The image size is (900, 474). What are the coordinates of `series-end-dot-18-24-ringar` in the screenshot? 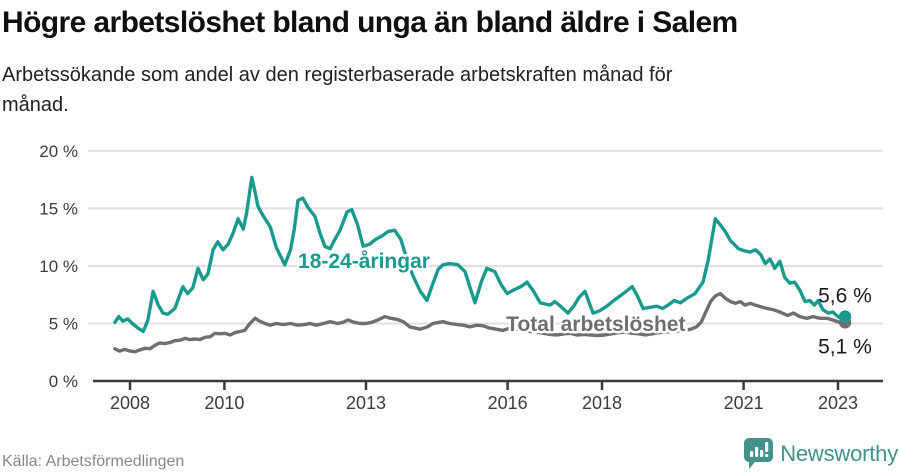 It's located at (845, 316).